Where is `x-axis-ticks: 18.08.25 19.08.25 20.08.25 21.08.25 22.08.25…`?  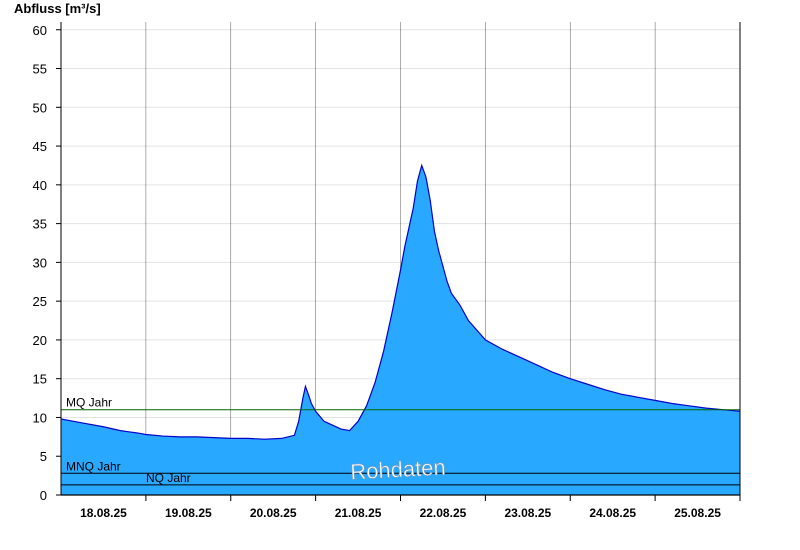
x-axis-ticks: 18.08.25 19.08.25 20.08.25 21.08.25 22.08.25… is located at coordinates (410, 507).